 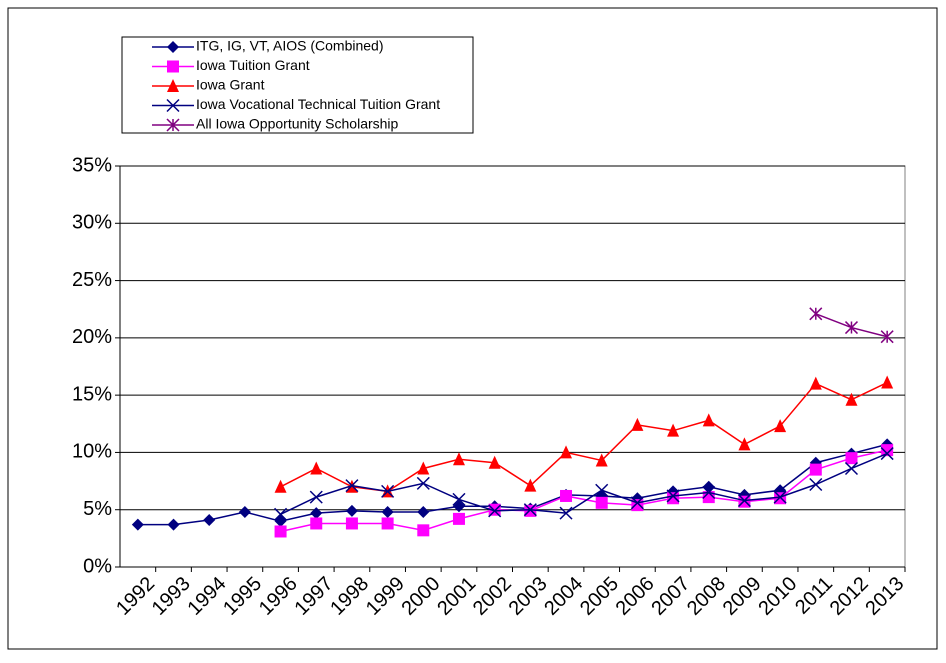 What do you see at coordinates (92, 452) in the screenshot?
I see `y-tick-label: 10%` at bounding box center [92, 452].